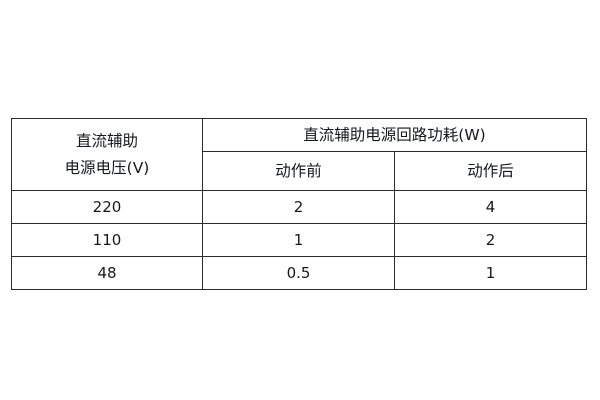 The width and height of the screenshot is (600, 400). I want to click on cell-after-action: 1, so click(490, 273).